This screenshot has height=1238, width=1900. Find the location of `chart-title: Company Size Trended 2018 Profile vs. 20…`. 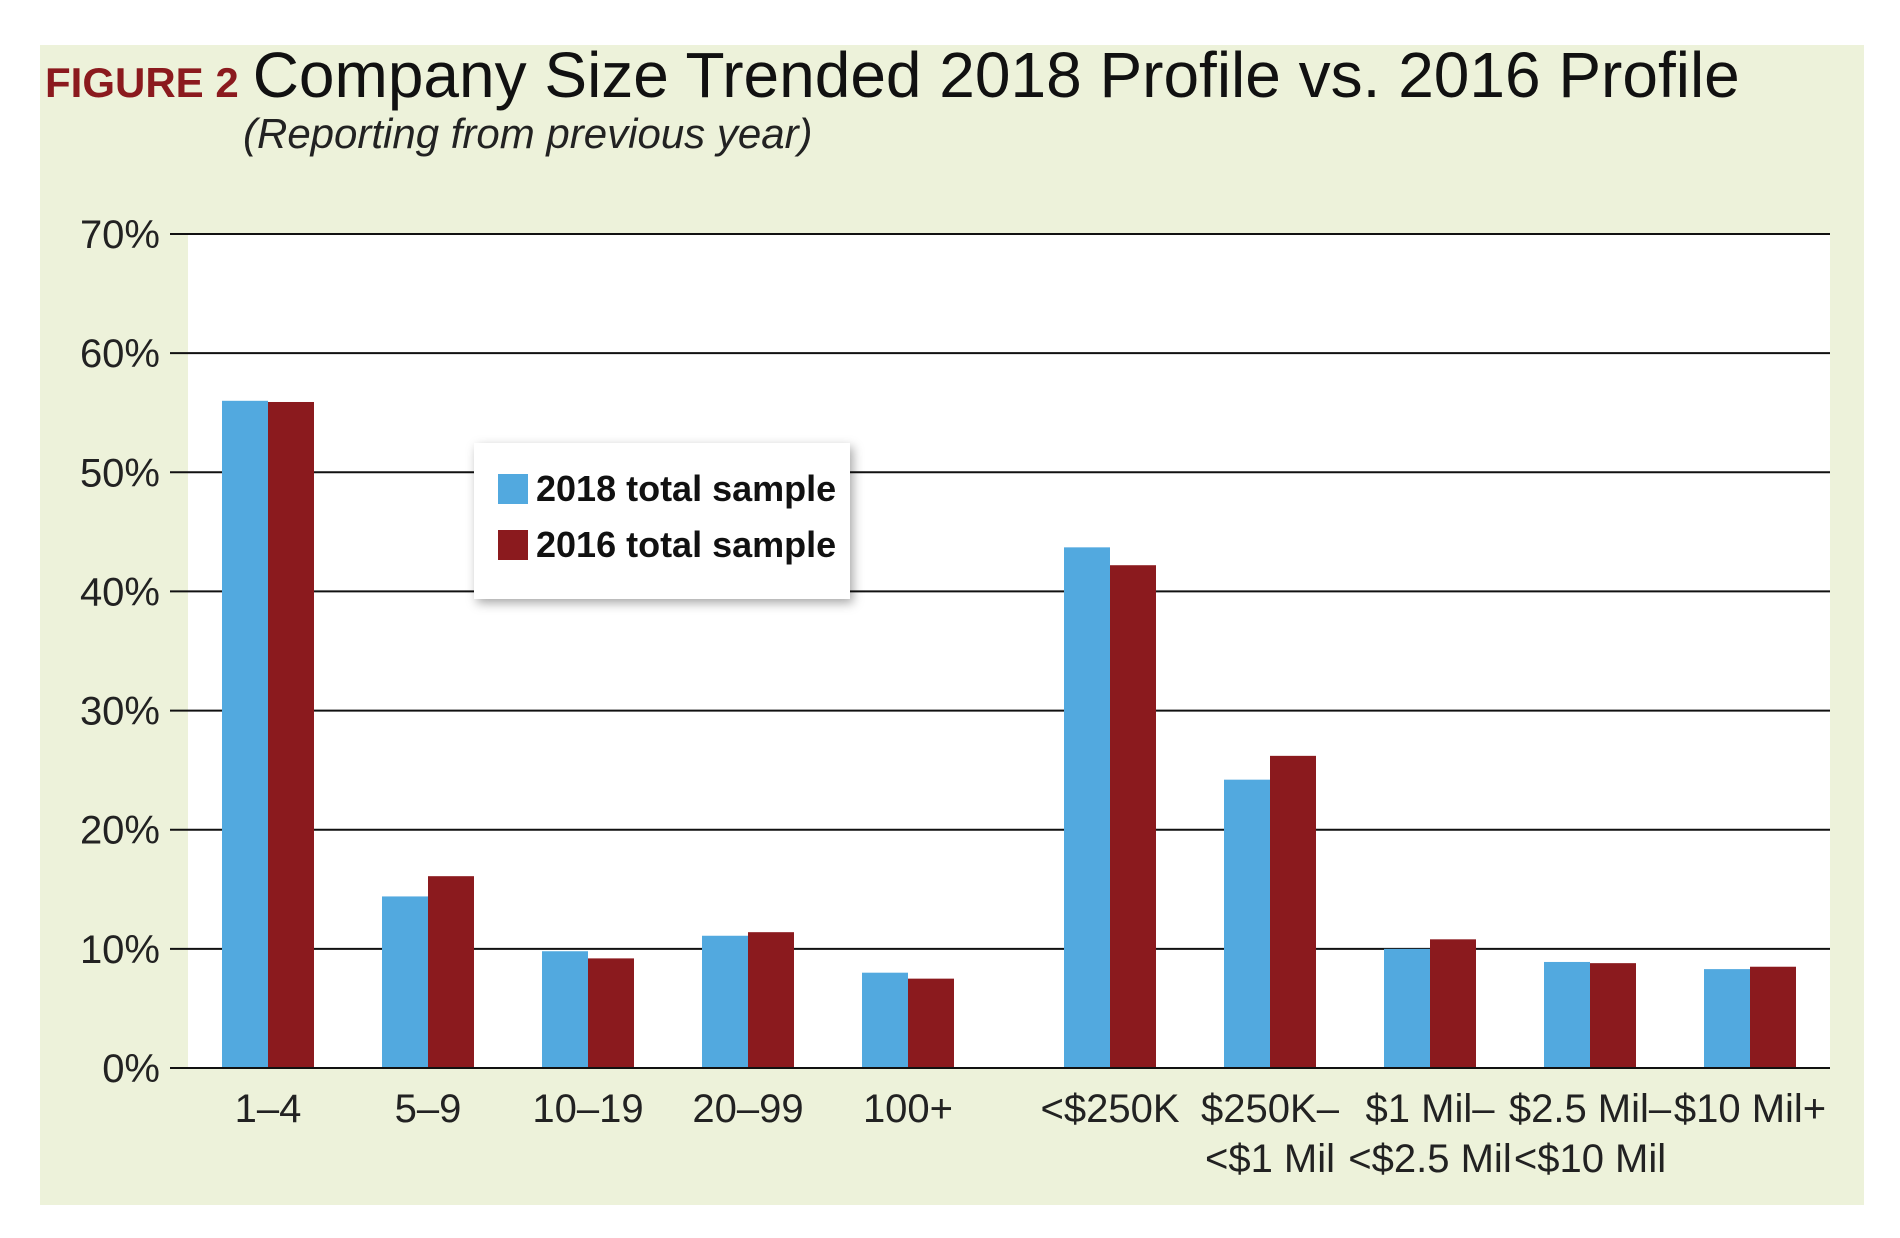

chart-title: Company Size Trended 2018 Profile vs. 20… is located at coordinates (996, 75).